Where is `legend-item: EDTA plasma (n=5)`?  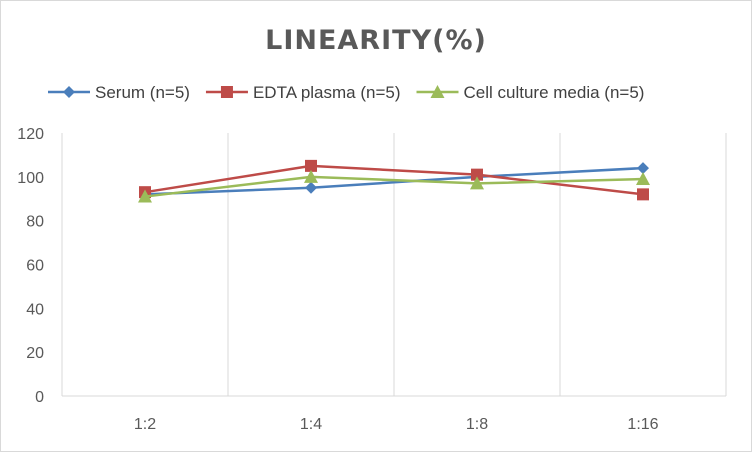
legend-item: EDTA plasma (n=5) is located at coordinates (303, 92).